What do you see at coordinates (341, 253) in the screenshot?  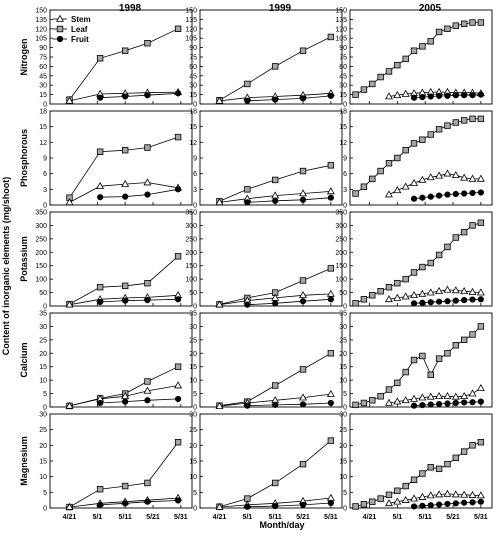 I see `y-tick-label: 200` at bounding box center [341, 253].